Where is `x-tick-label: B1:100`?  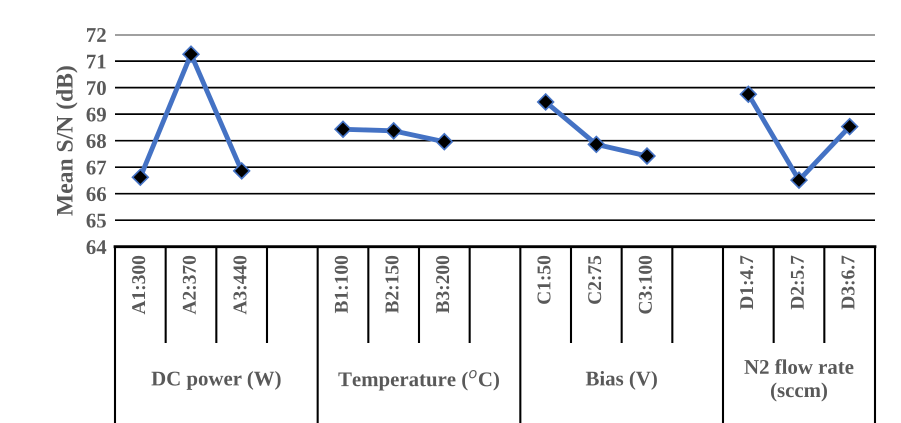 x-tick-label: B1:100 is located at coordinates (341, 285).